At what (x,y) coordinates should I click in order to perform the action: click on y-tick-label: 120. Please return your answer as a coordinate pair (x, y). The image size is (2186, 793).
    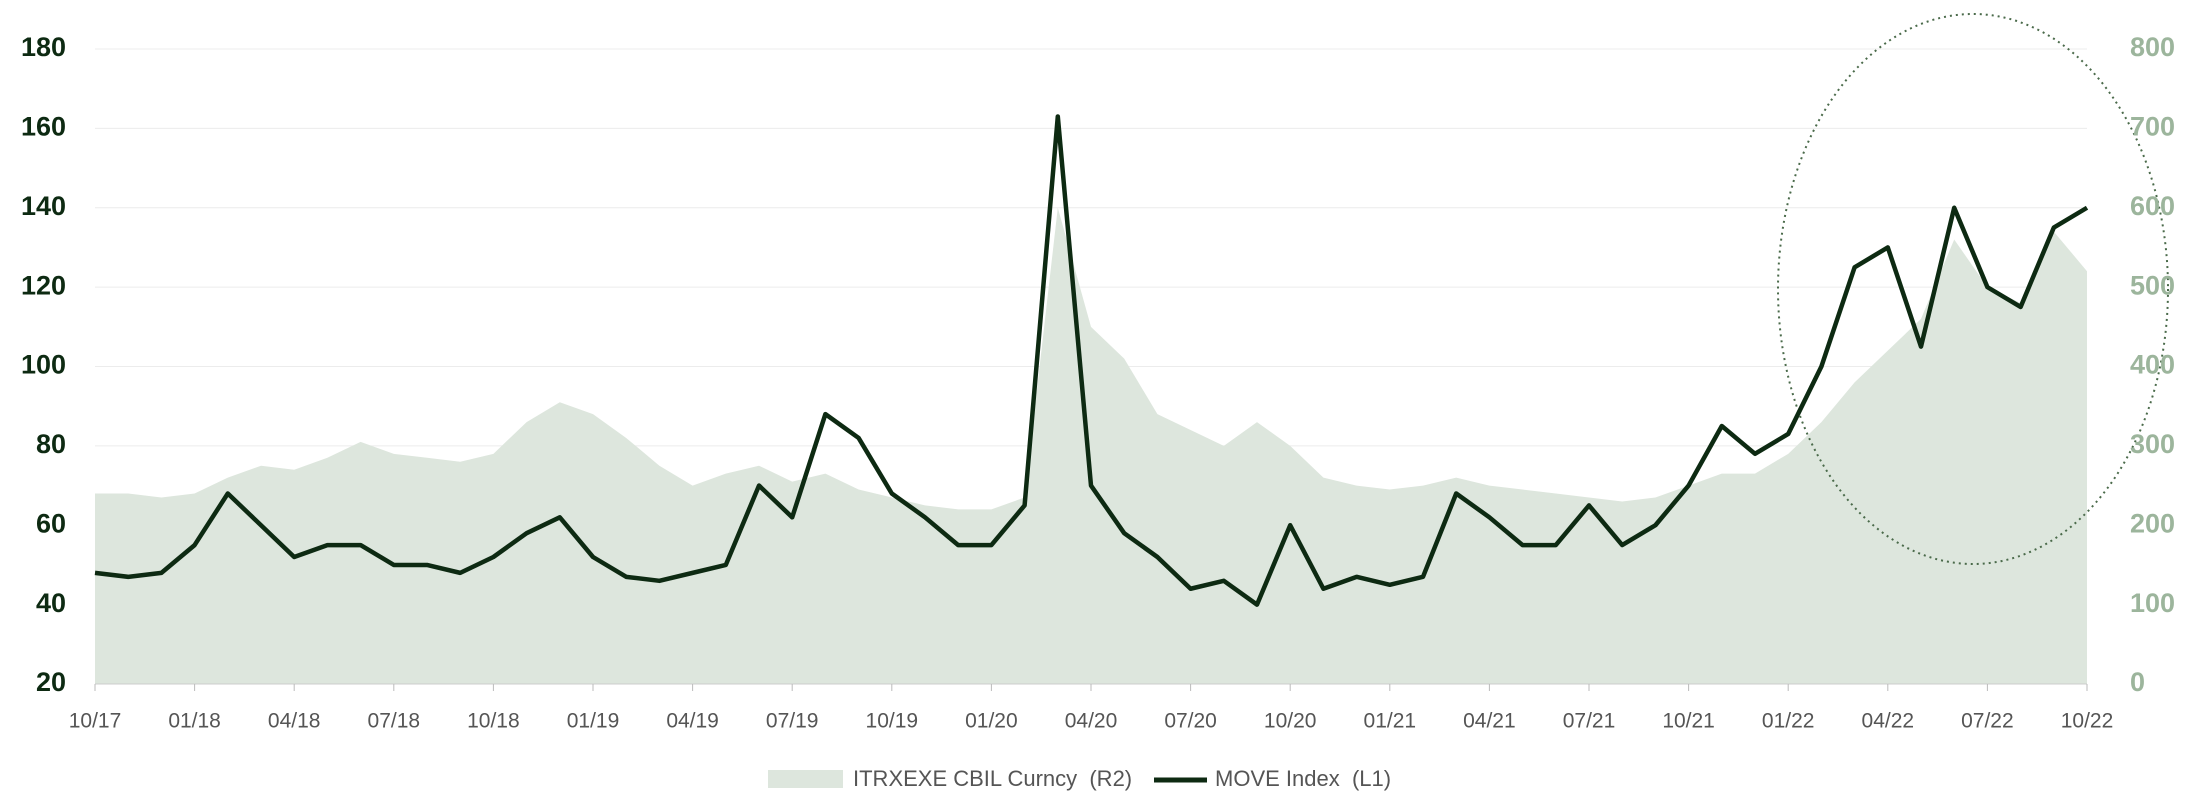
    Looking at the image, I should click on (43, 285).